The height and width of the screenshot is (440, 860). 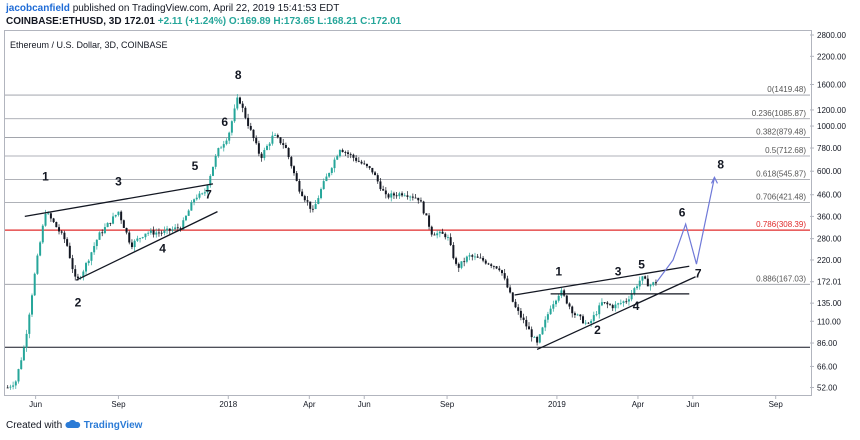 I want to click on tradingview-brand: TradingView, so click(x=113, y=425).